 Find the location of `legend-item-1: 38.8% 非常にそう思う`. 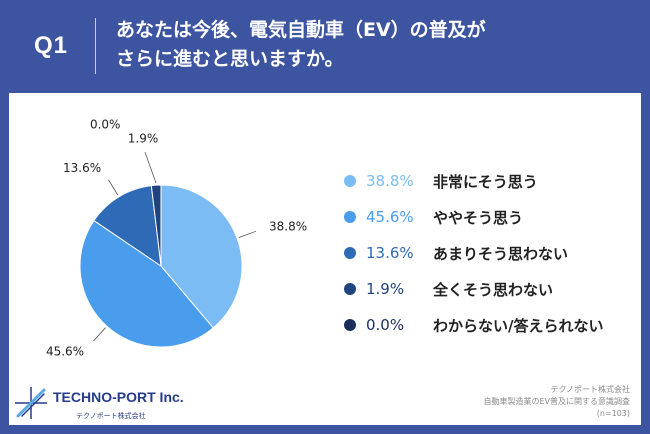

legend-item-1: 38.8% 非常にそう思う is located at coordinates (441, 181).